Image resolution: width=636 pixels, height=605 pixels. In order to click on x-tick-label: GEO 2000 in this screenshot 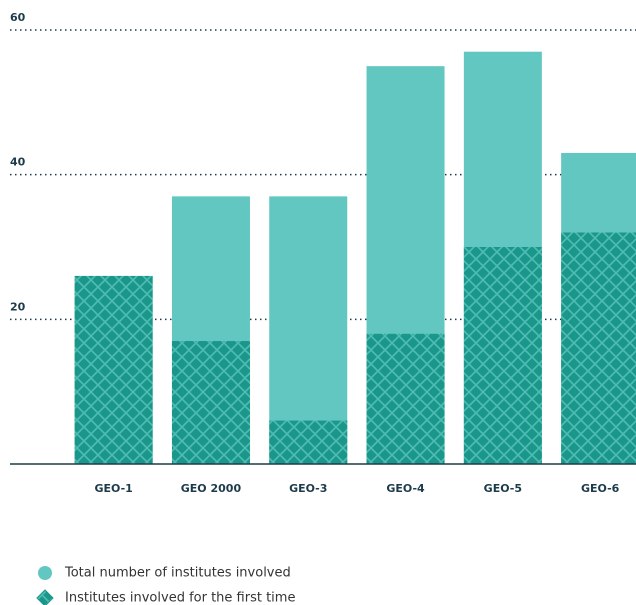, I will do `click(211, 488)`.